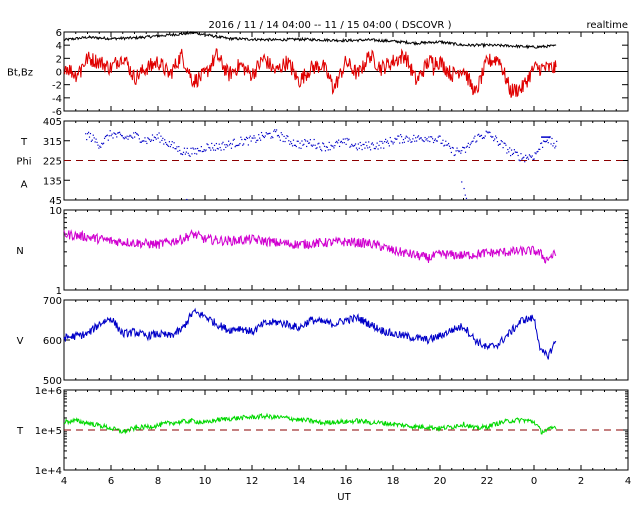  Describe the element at coordinates (310, 73) in the screenshot. I see `bz-series` at that location.